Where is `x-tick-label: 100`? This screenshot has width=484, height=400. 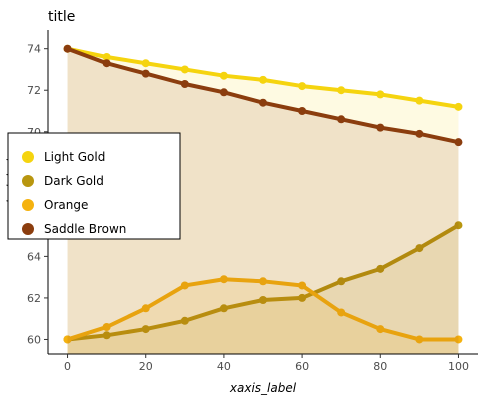 x-tick-label: 100 is located at coordinates (458, 366).